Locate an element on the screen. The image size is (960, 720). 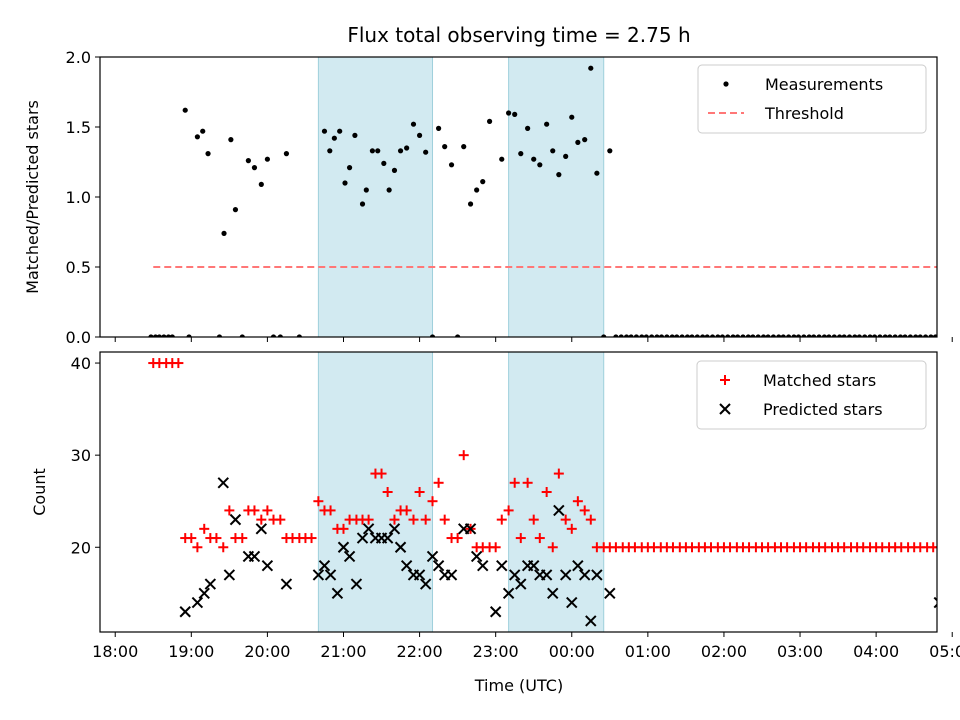
x-tick-label: 03:00 is located at coordinates (800, 651).